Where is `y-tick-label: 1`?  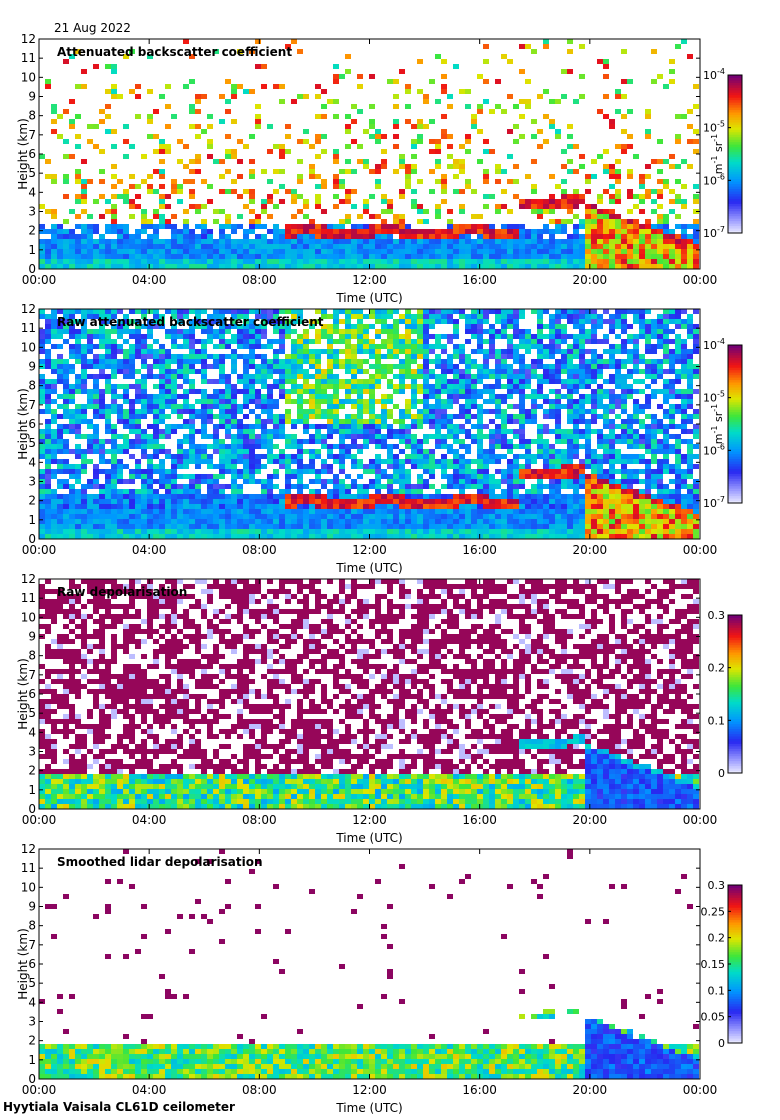 y-tick-label: 1 is located at coordinates (32, 250).